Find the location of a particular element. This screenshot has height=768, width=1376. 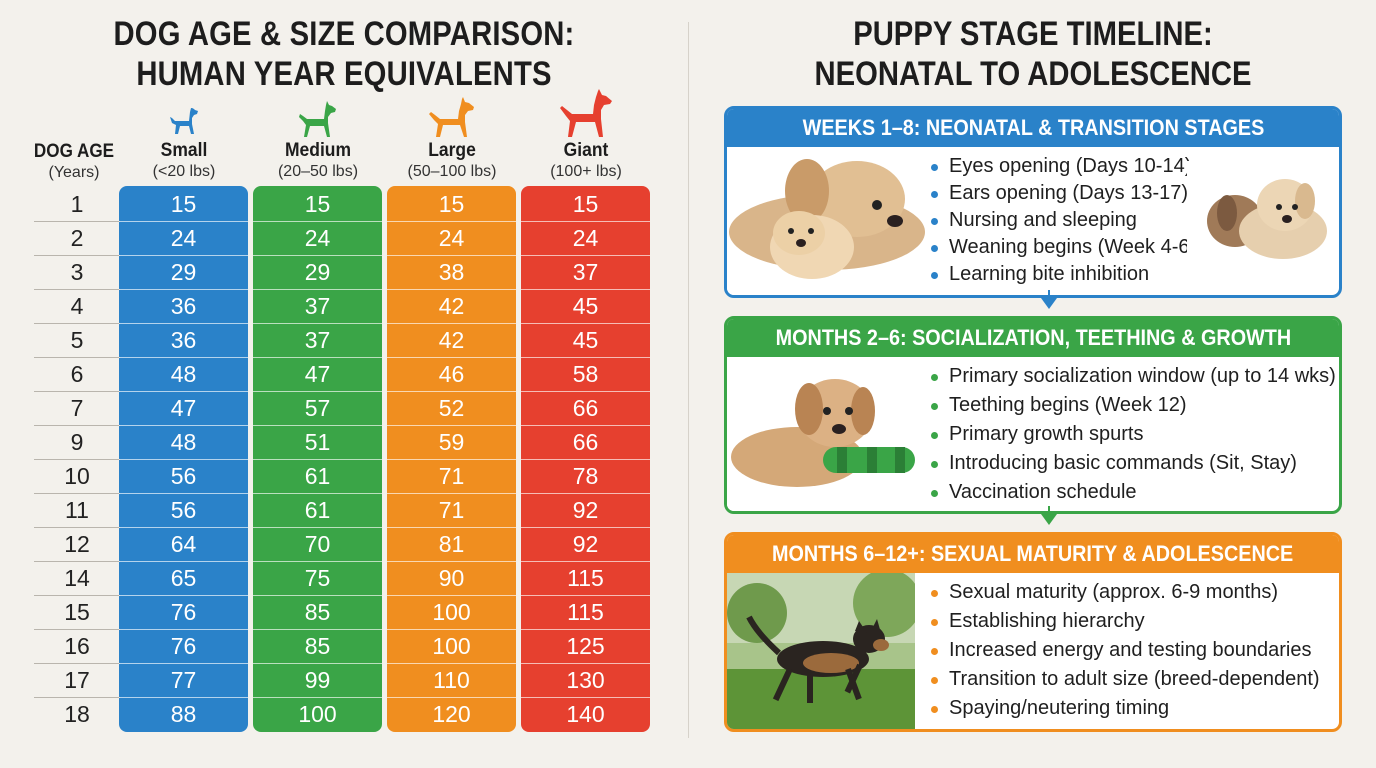

column-name-medium: Medium is located at coordinates (318, 150).